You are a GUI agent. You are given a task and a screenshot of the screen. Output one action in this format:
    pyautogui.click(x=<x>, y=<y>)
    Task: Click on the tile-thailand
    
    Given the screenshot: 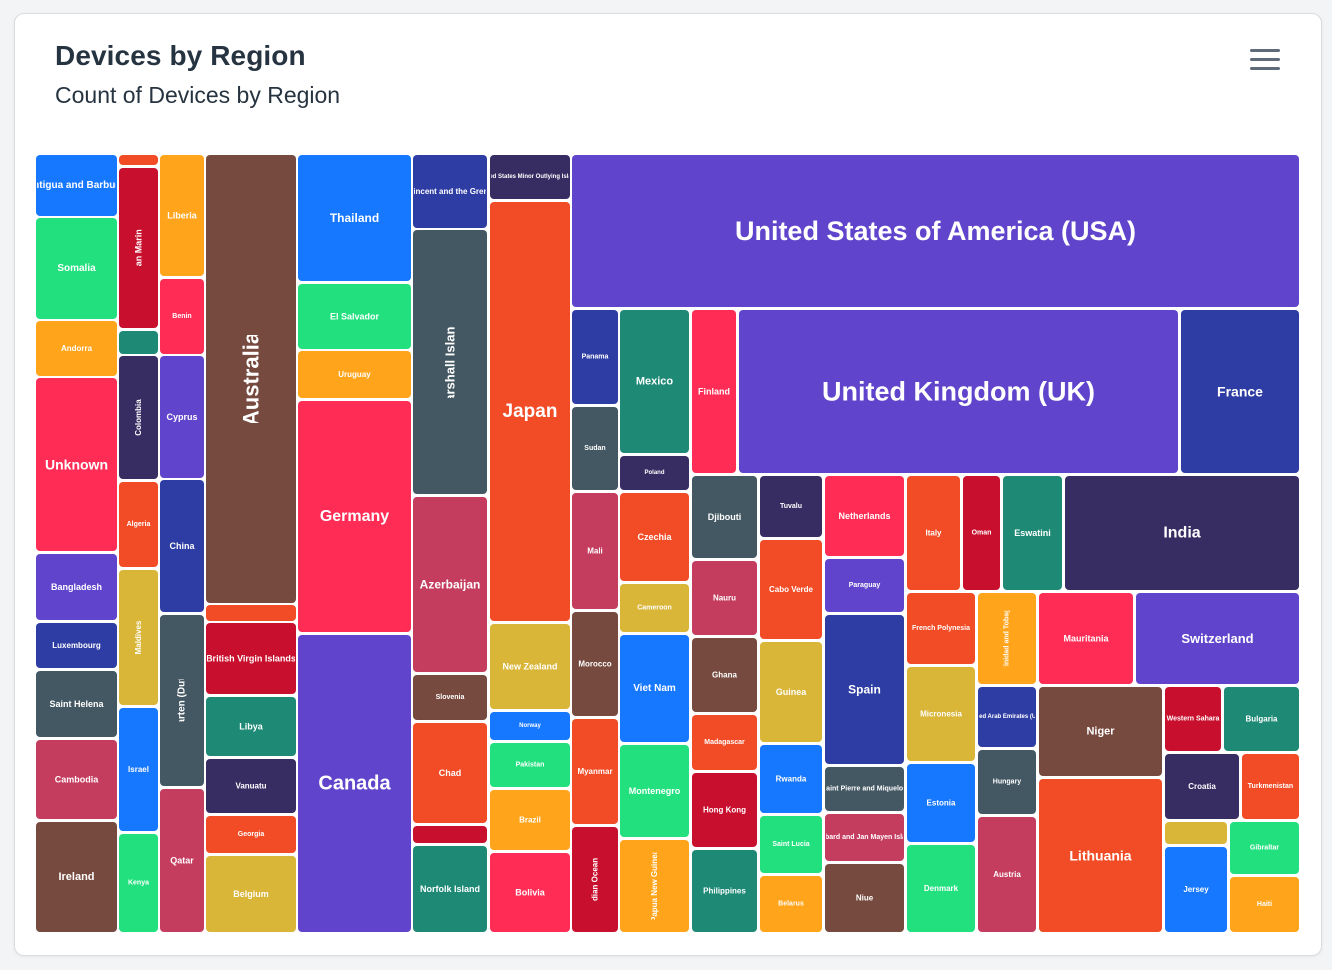 What is the action you would take?
    pyautogui.click(x=354, y=218)
    